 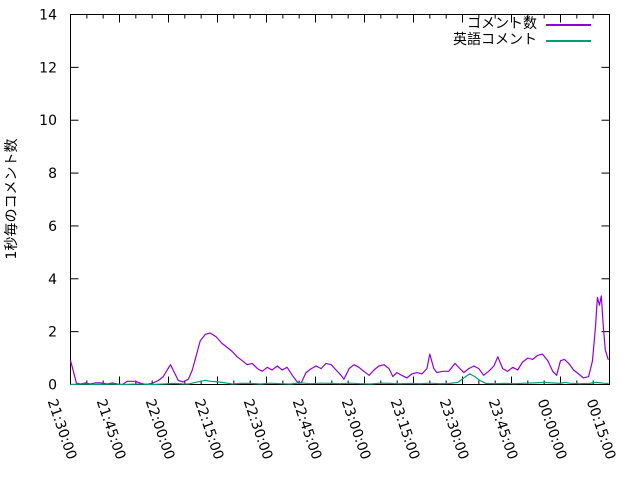 I want to click on y-tick-label: 10, so click(x=48, y=121).